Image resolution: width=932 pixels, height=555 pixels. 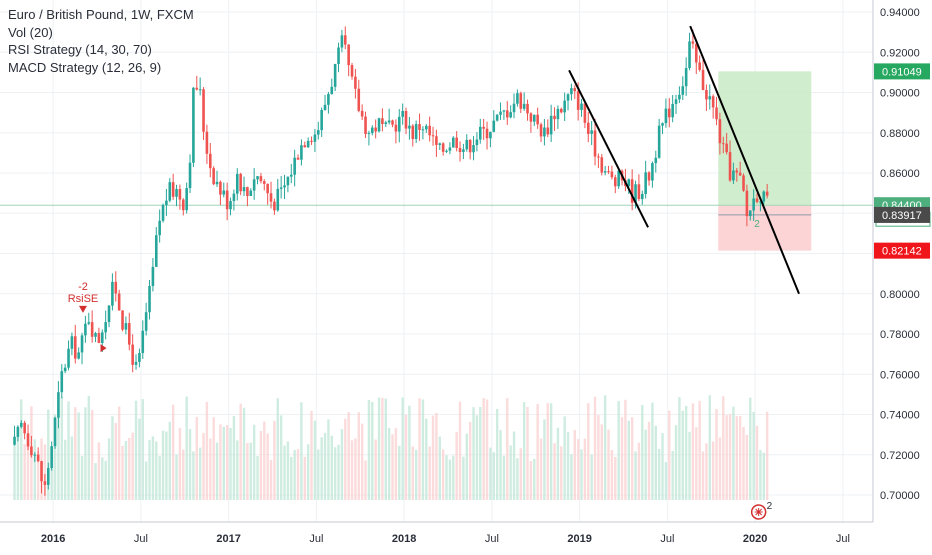 What do you see at coordinates (30, 32) in the screenshot?
I see `indicator-volume: Vol (20)` at bounding box center [30, 32].